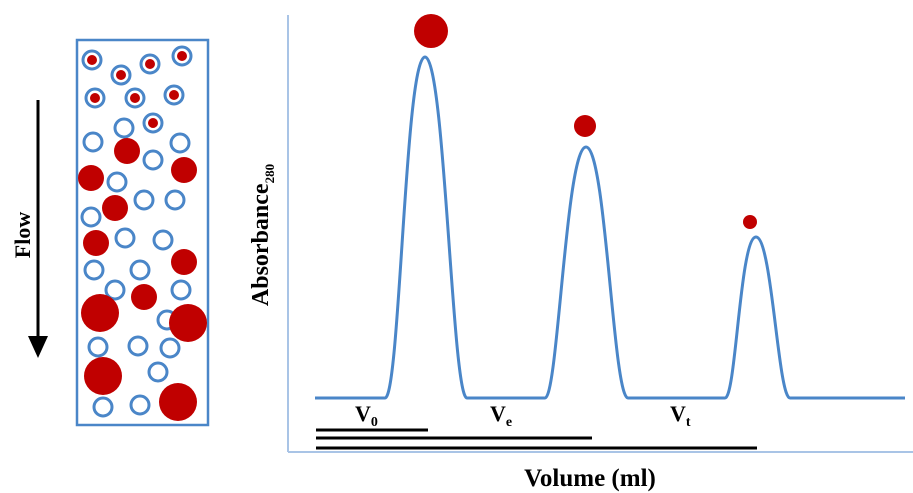 This screenshot has height=493, width=913. What do you see at coordinates (688, 422) in the screenshot?
I see `label-part: t` at bounding box center [688, 422].